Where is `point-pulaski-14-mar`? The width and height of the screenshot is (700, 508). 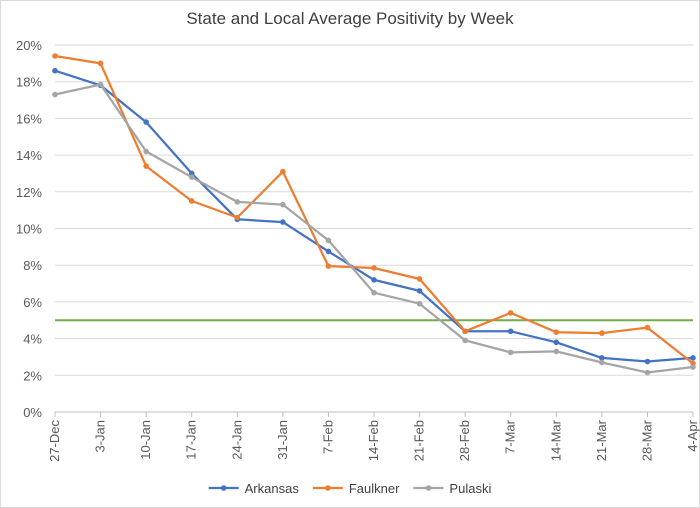 point-pulaski-14-mar is located at coordinates (556, 351).